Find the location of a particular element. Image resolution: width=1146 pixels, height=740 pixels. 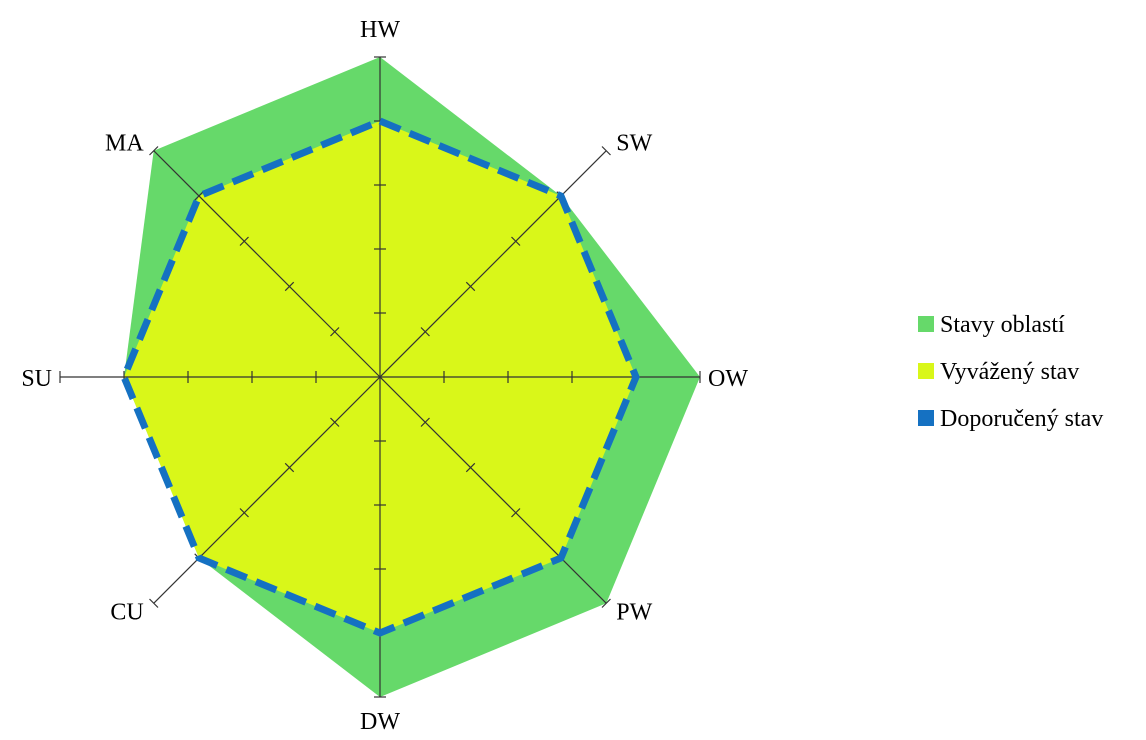

axis-label-SU: SU is located at coordinates (36, 379).